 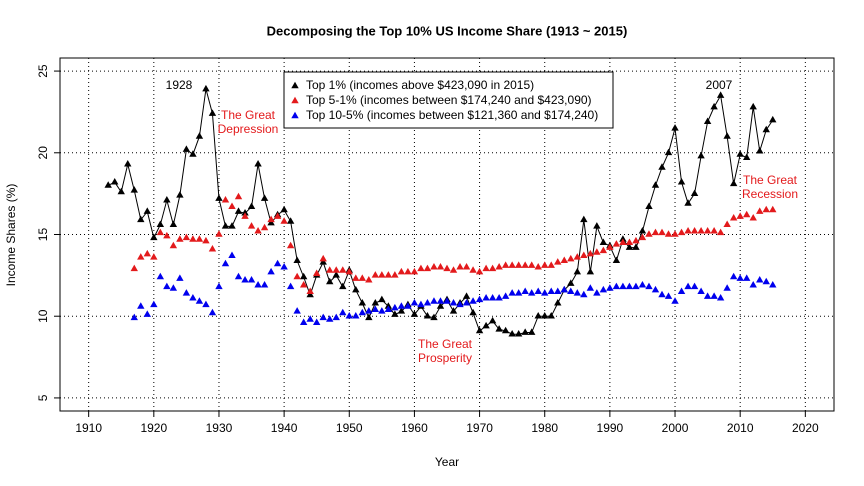 I want to click on legend-label: Top 1% (incomes above $423,090 in 2015), so click(x=420, y=85).